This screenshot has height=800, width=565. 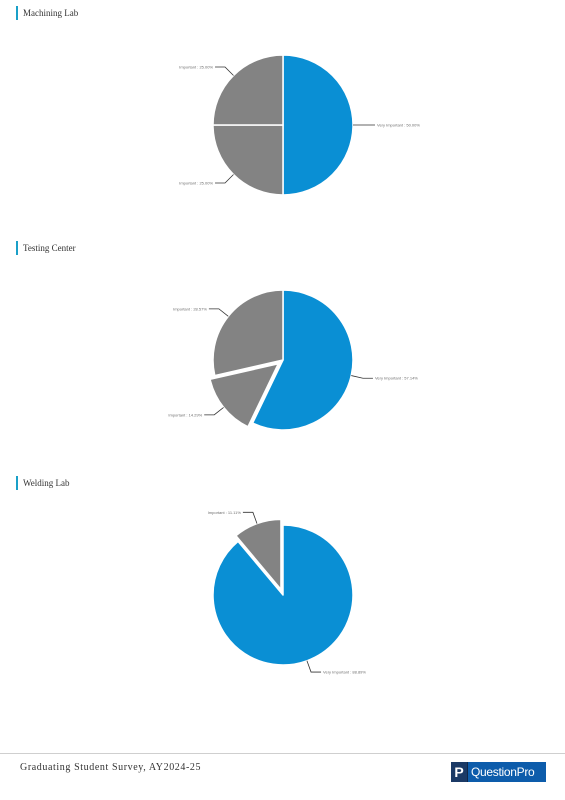 What do you see at coordinates (111, 767) in the screenshot?
I see `footer-survey-title: Graduating Student Survey, AY2024-25` at bounding box center [111, 767].